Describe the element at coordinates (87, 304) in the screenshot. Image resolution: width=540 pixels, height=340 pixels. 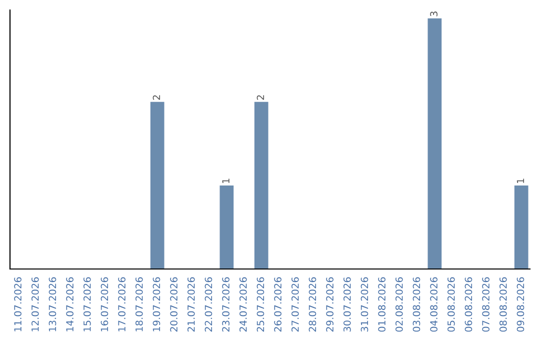
I see `x-tick-label: 15.07.2026` at that location.